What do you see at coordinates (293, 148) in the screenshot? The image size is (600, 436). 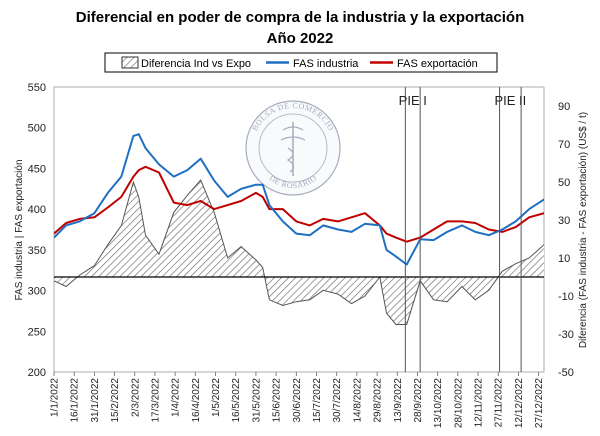 I see `bolsa-comercio-rosario-seal: BOLSA DE COMERCIO DE ROSARIO` at bounding box center [293, 148].